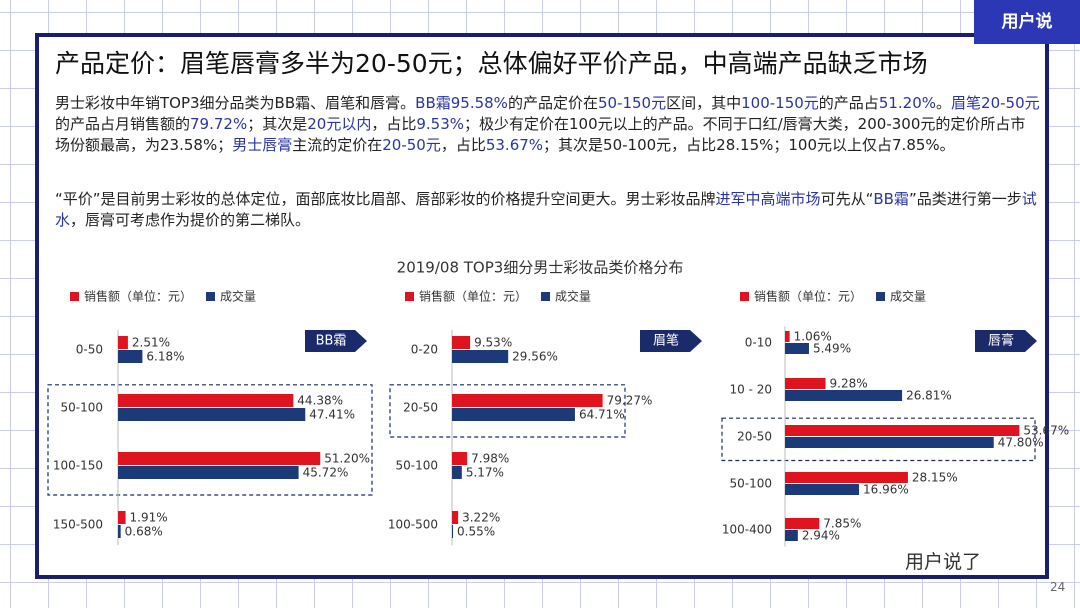 This screenshot has width=1080, height=608. I want to click on value-label: 7.85%, so click(842, 524).